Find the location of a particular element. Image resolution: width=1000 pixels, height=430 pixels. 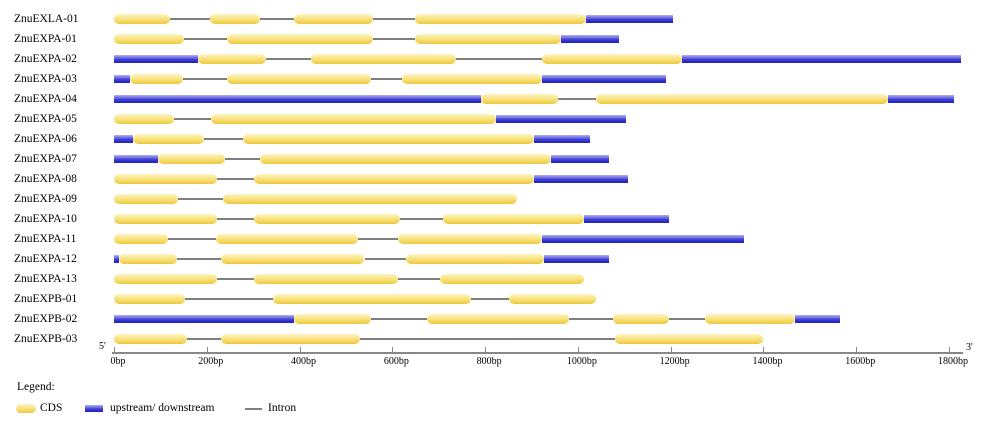

gene-row-ZnuEXPA-02: ZnuEXPA-02 is located at coordinates (500, 59).